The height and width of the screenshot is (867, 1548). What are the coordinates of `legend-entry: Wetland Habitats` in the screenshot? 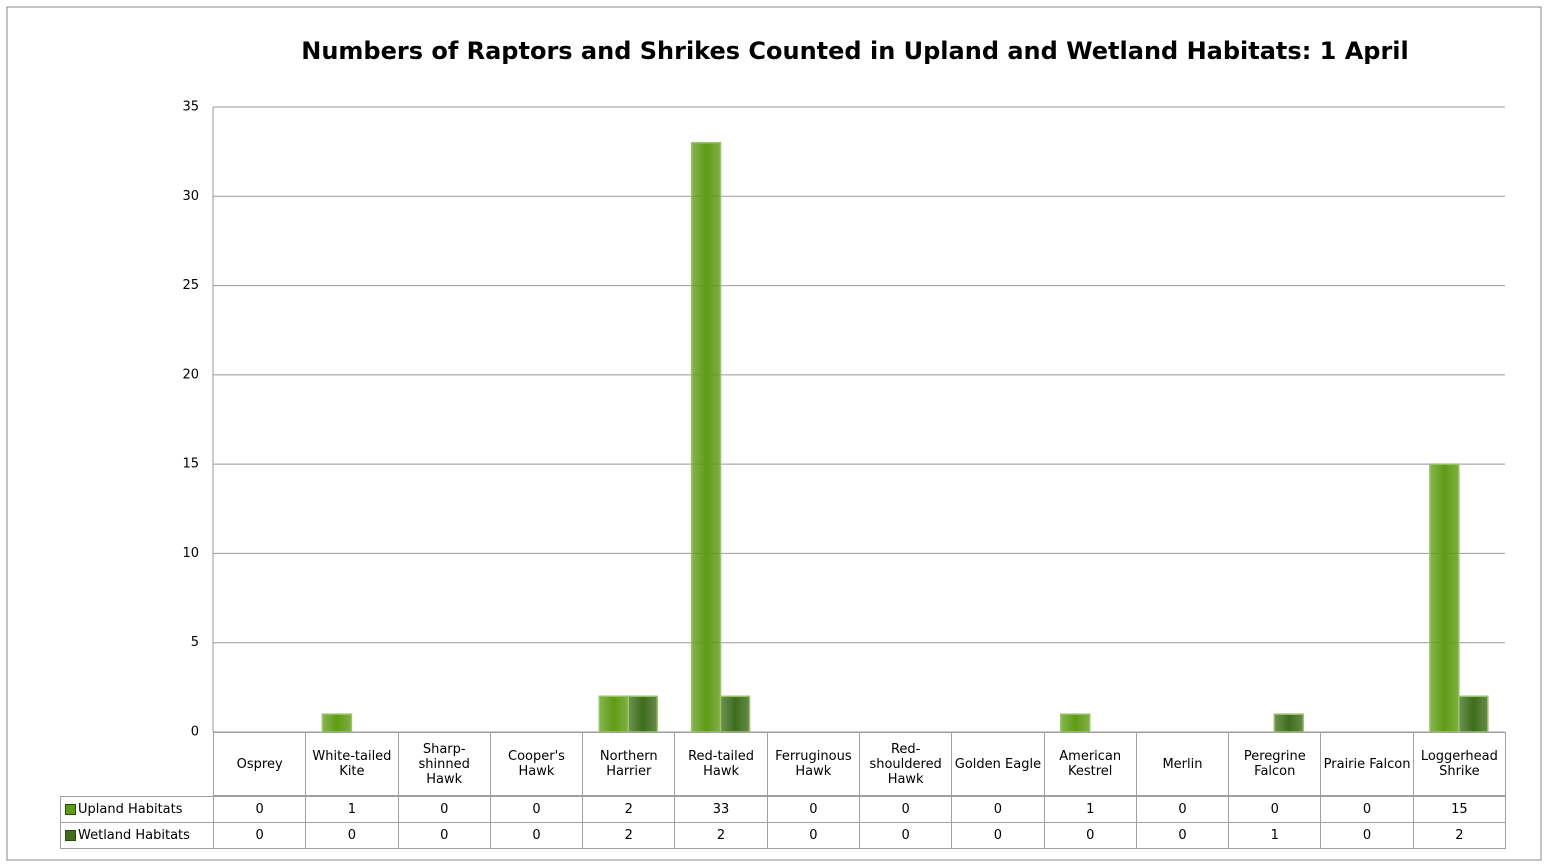 It's located at (137, 835).